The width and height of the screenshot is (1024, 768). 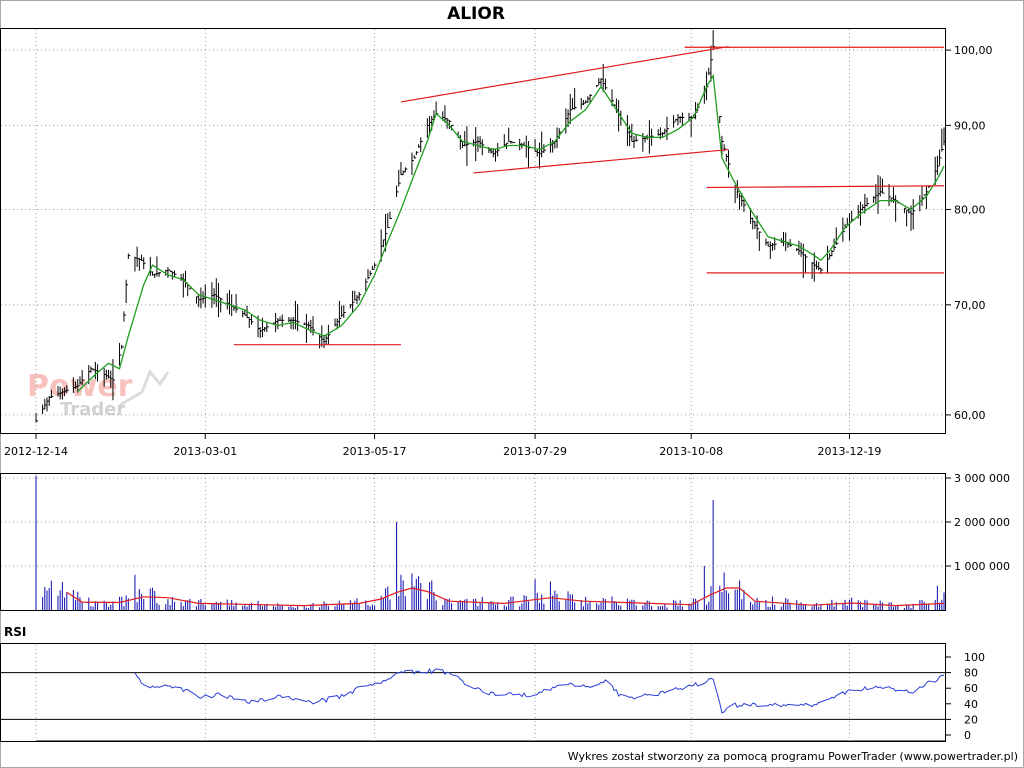 I want to click on rsi-label: RSI, so click(x=15, y=632).